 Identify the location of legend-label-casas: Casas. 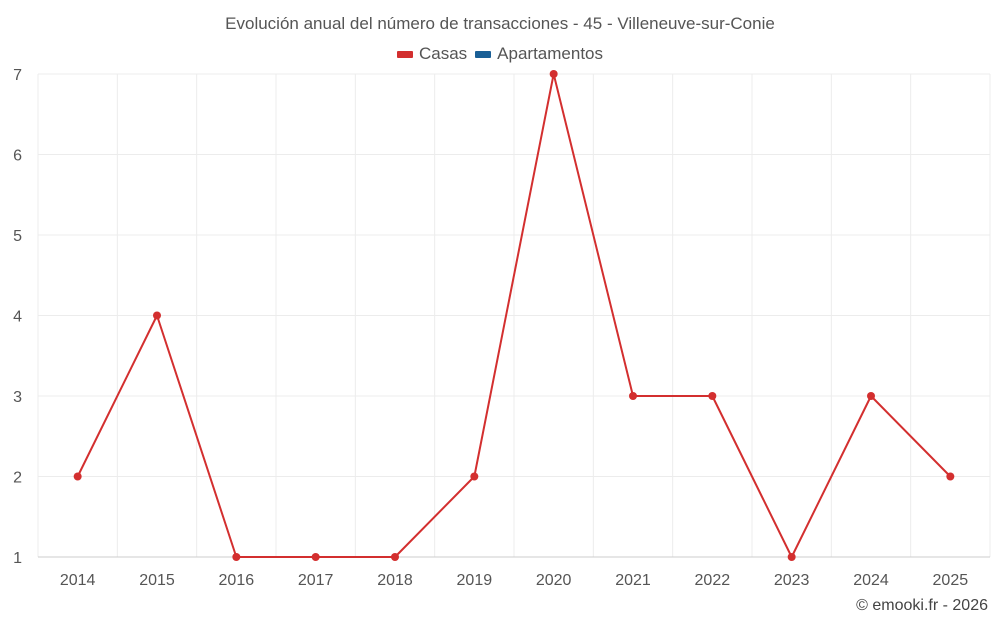
(443, 53).